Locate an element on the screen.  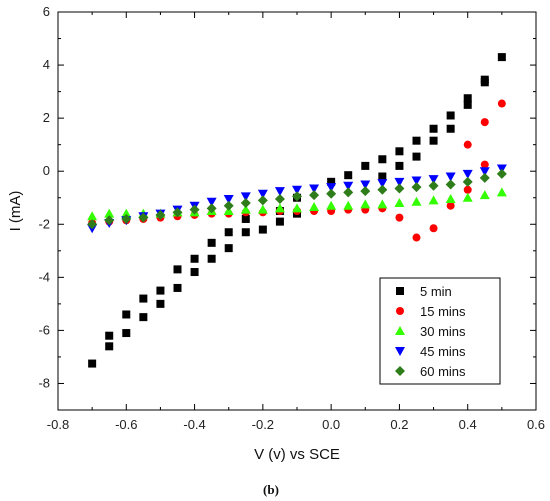
x-tick-label: -0.2 is located at coordinates (263, 424).